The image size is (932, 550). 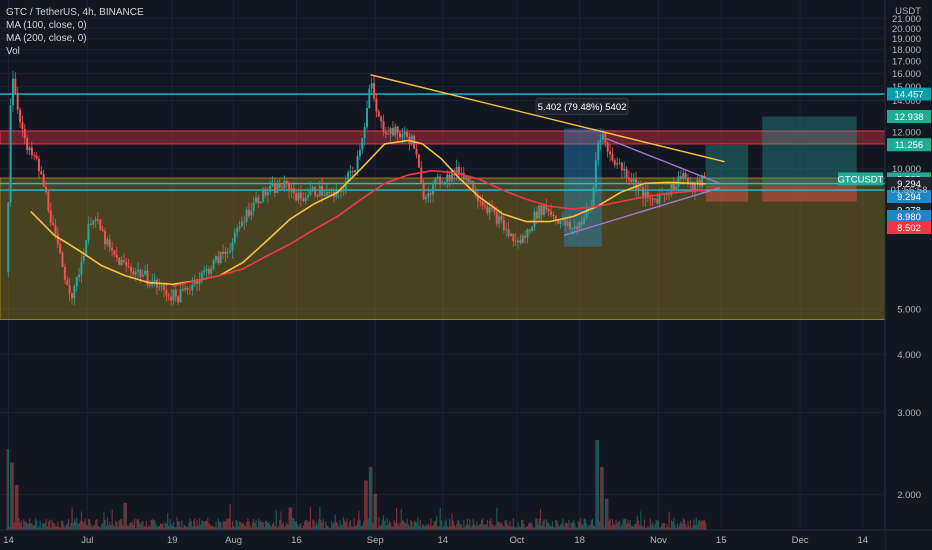 What do you see at coordinates (909, 217) in the screenshot?
I see `price-tag: 8.980` at bounding box center [909, 217].